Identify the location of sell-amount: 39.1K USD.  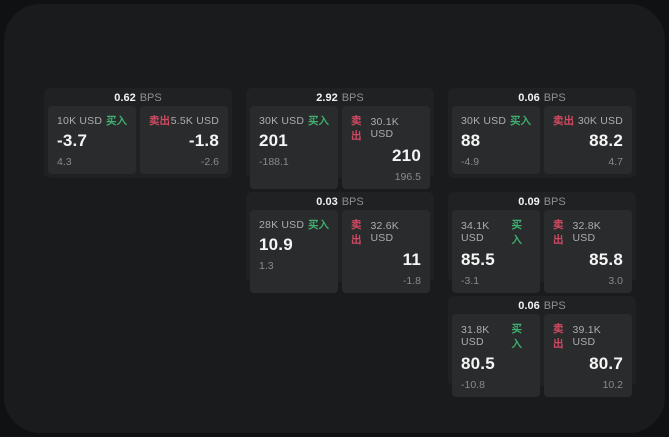
(586, 336).